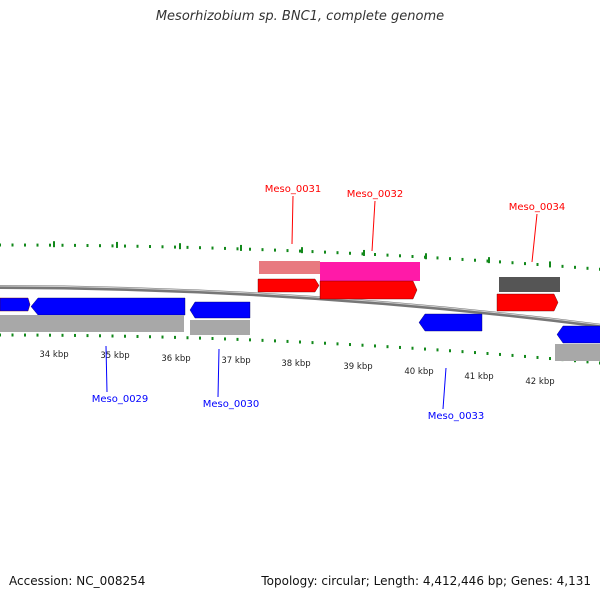 This screenshot has width=600, height=600. Describe the element at coordinates (375, 194) in the screenshot. I see `gene-label: Meso_0032` at that location.